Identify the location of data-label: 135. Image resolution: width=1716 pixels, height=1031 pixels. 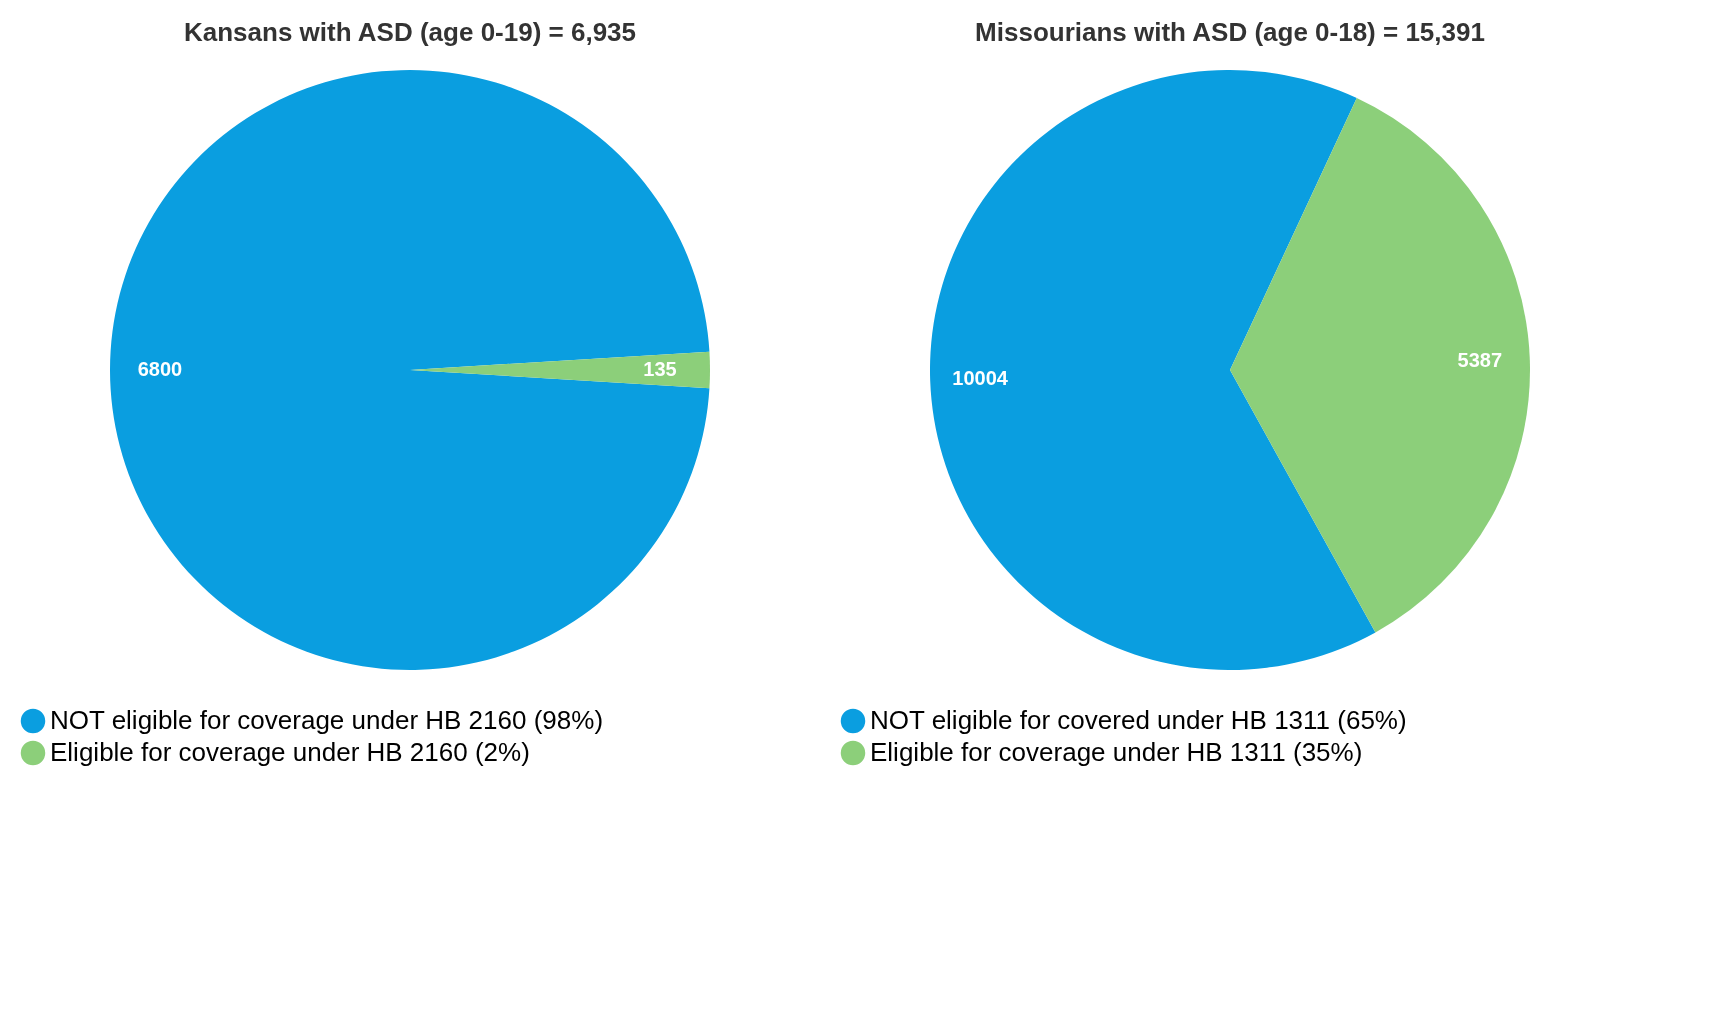
(660, 368).